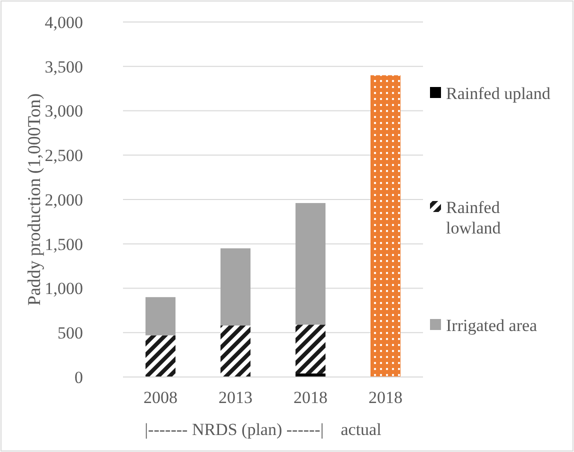 The width and height of the screenshot is (574, 452). What do you see at coordinates (63, 66) in the screenshot?
I see `y-tick-label: 3,500` at bounding box center [63, 66].